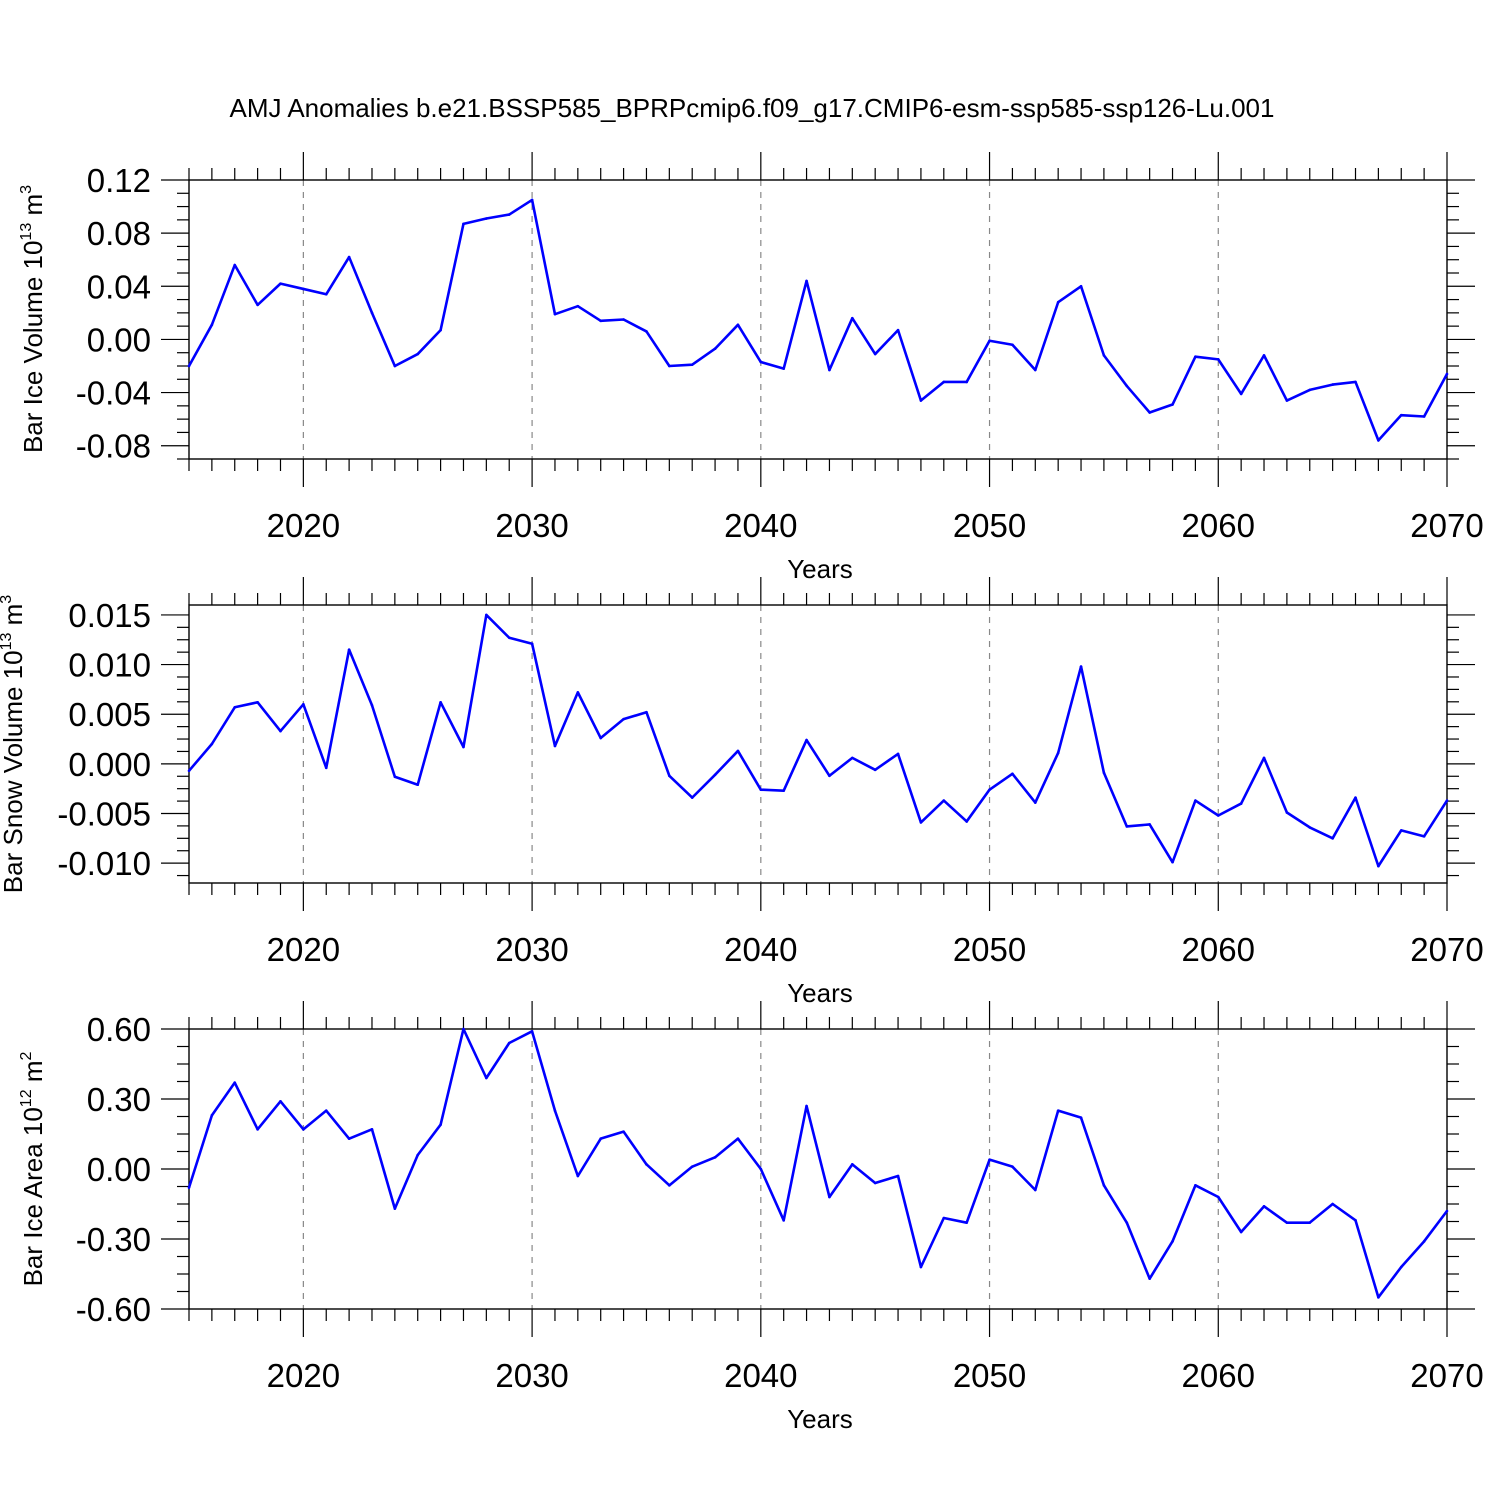 The image size is (1500, 1505). Describe the element at coordinates (113, 446) in the screenshot. I see `y-tick-label: -0.08` at that location.